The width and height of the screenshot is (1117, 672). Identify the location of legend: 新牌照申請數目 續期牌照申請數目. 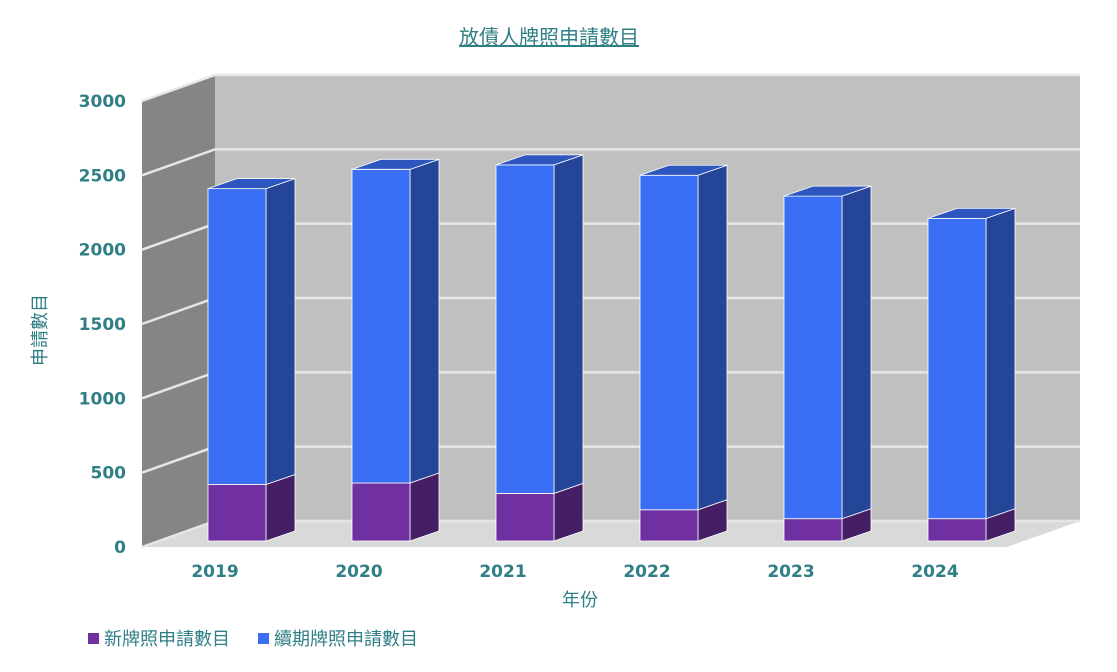
(253, 639).